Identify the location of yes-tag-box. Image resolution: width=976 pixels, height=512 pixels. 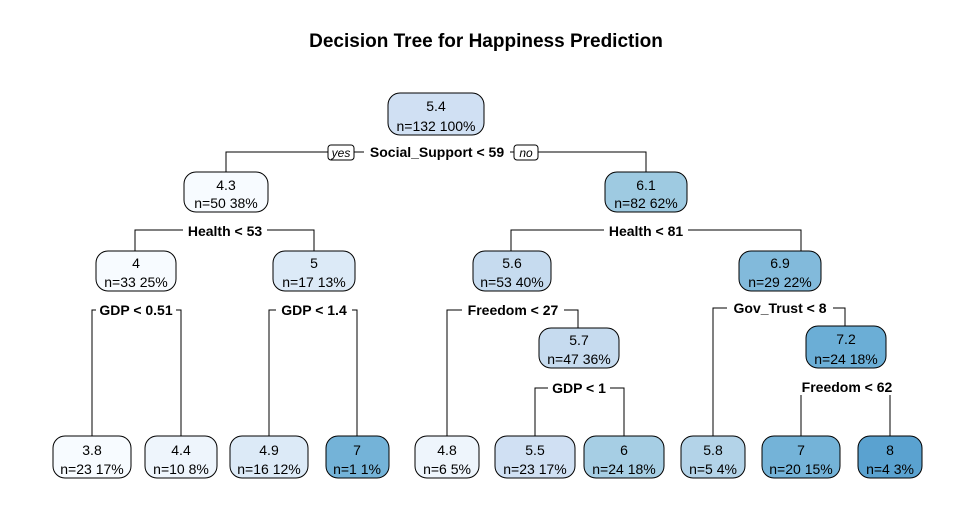
(341, 152).